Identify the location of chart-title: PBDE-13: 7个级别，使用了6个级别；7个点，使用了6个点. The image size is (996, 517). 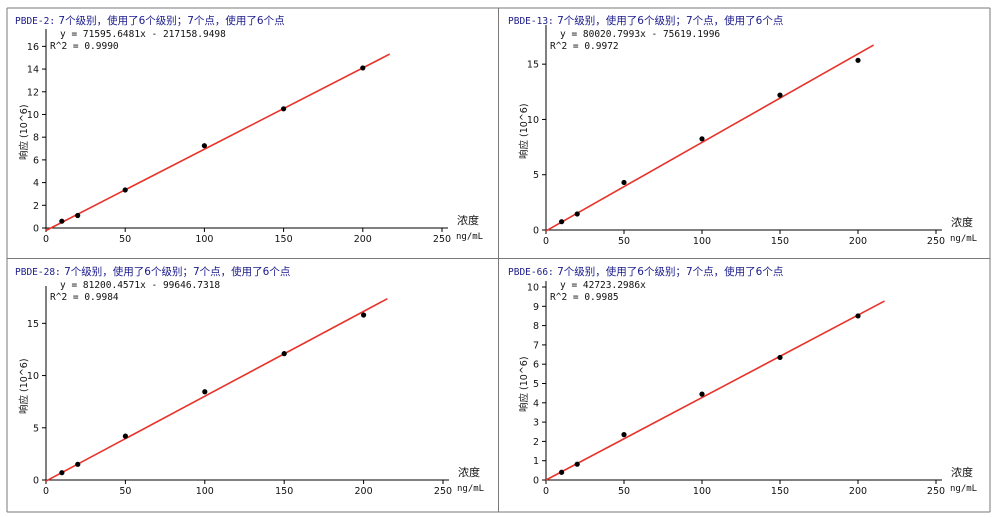
(645, 20).